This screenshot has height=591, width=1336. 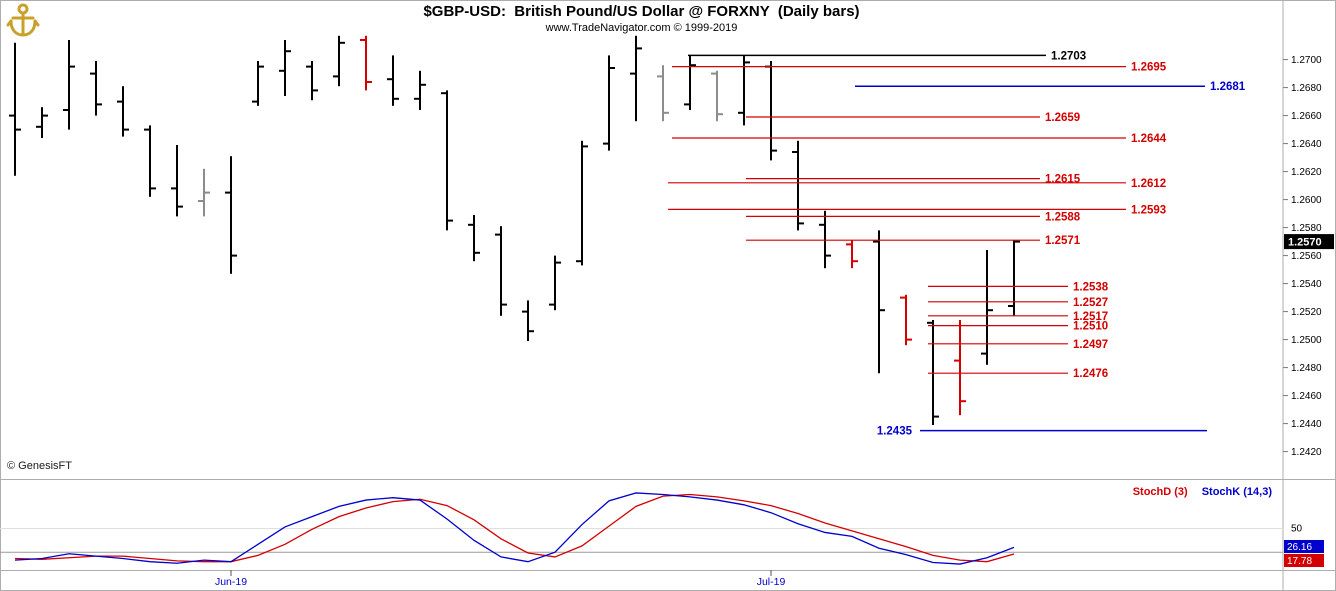 I want to click on y-axis-tick-label: 1.2460, so click(x=1306, y=396).